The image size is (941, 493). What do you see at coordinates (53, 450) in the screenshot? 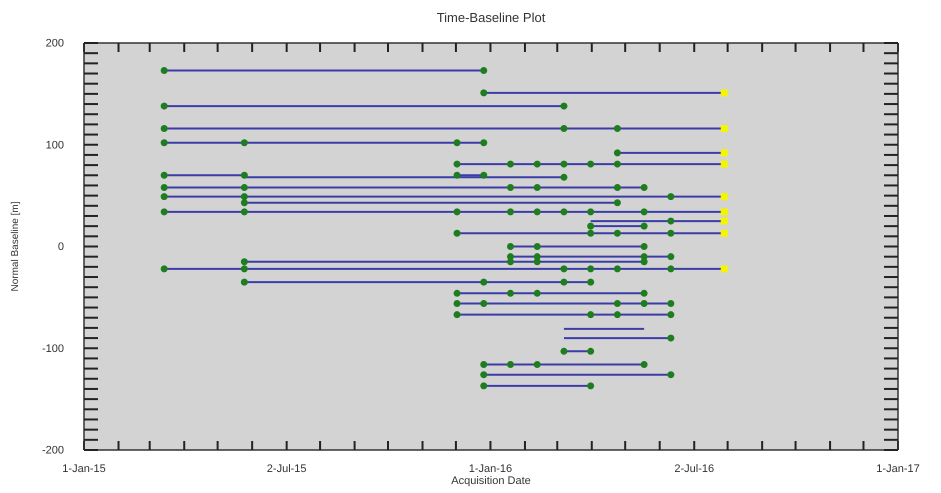
I see `y-tick-label: -200` at bounding box center [53, 450].